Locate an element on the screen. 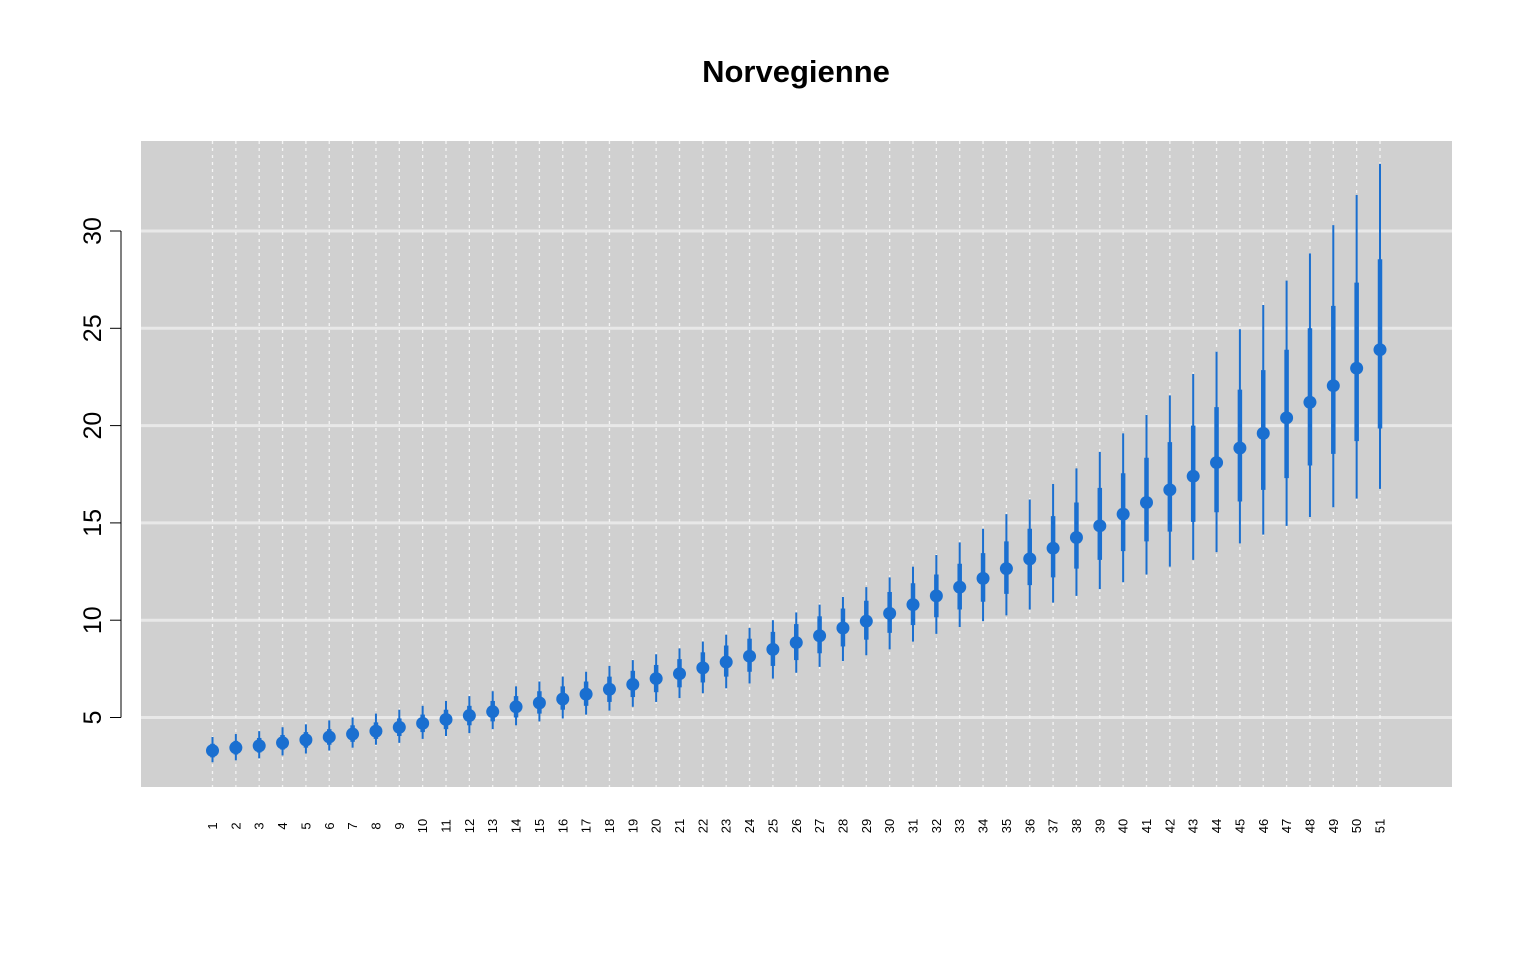 This screenshot has width=1524, height=962. x-tick-label: 39 is located at coordinates (1099, 826).